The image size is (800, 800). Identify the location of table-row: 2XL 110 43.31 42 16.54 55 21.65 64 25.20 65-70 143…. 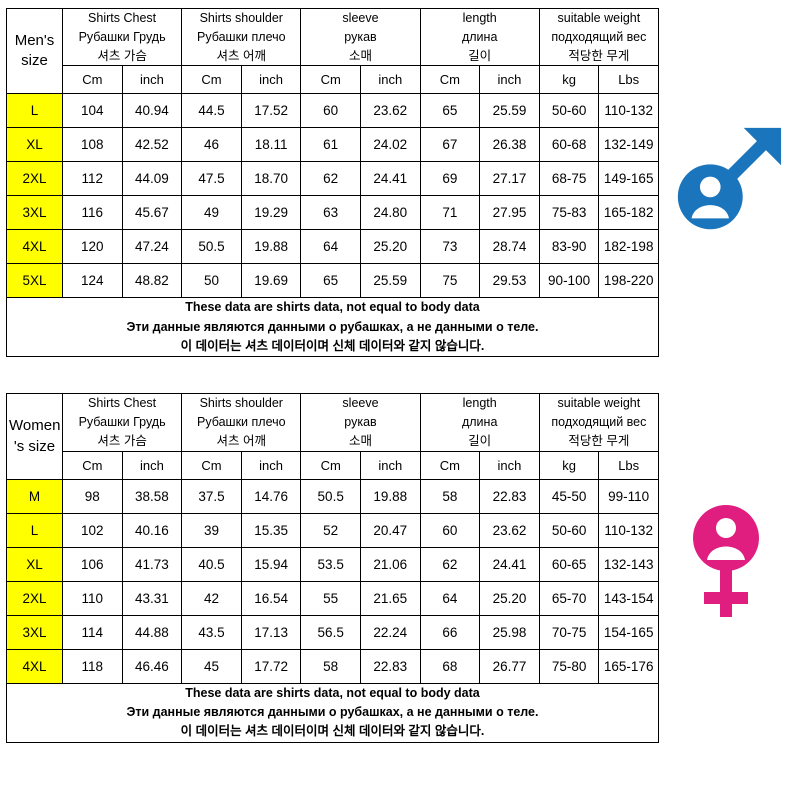
(332, 598).